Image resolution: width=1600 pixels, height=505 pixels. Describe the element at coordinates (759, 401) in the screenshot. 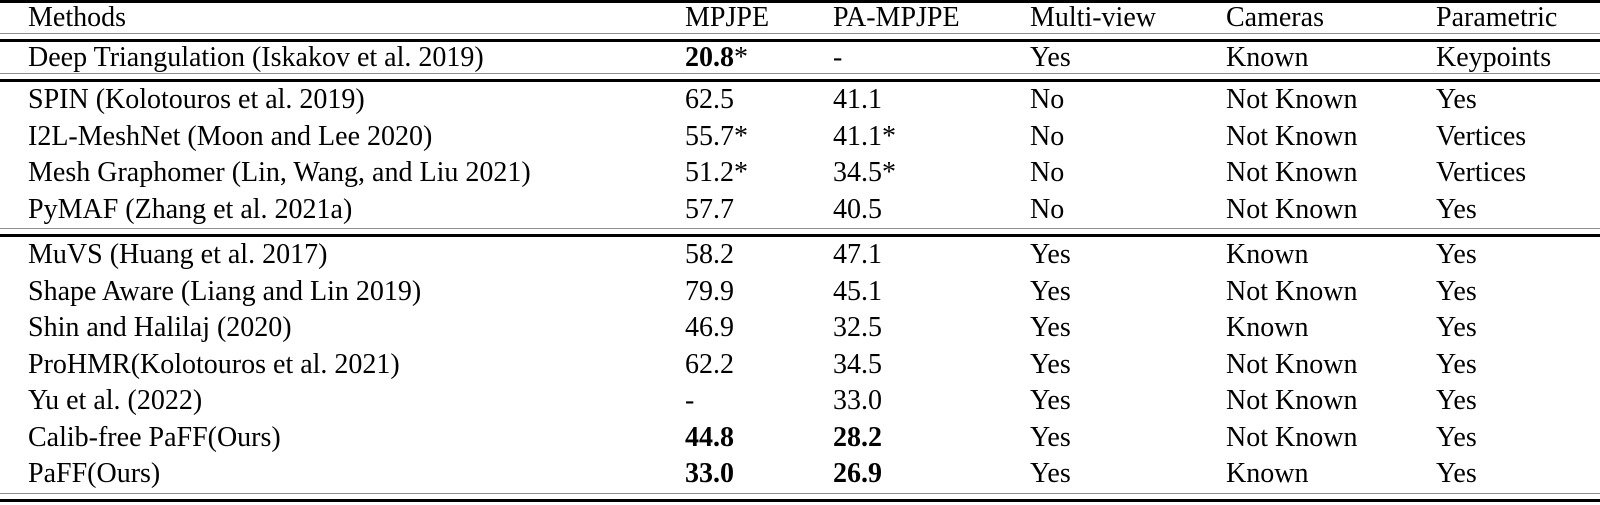

I see `mpjpe-cell: -` at that location.